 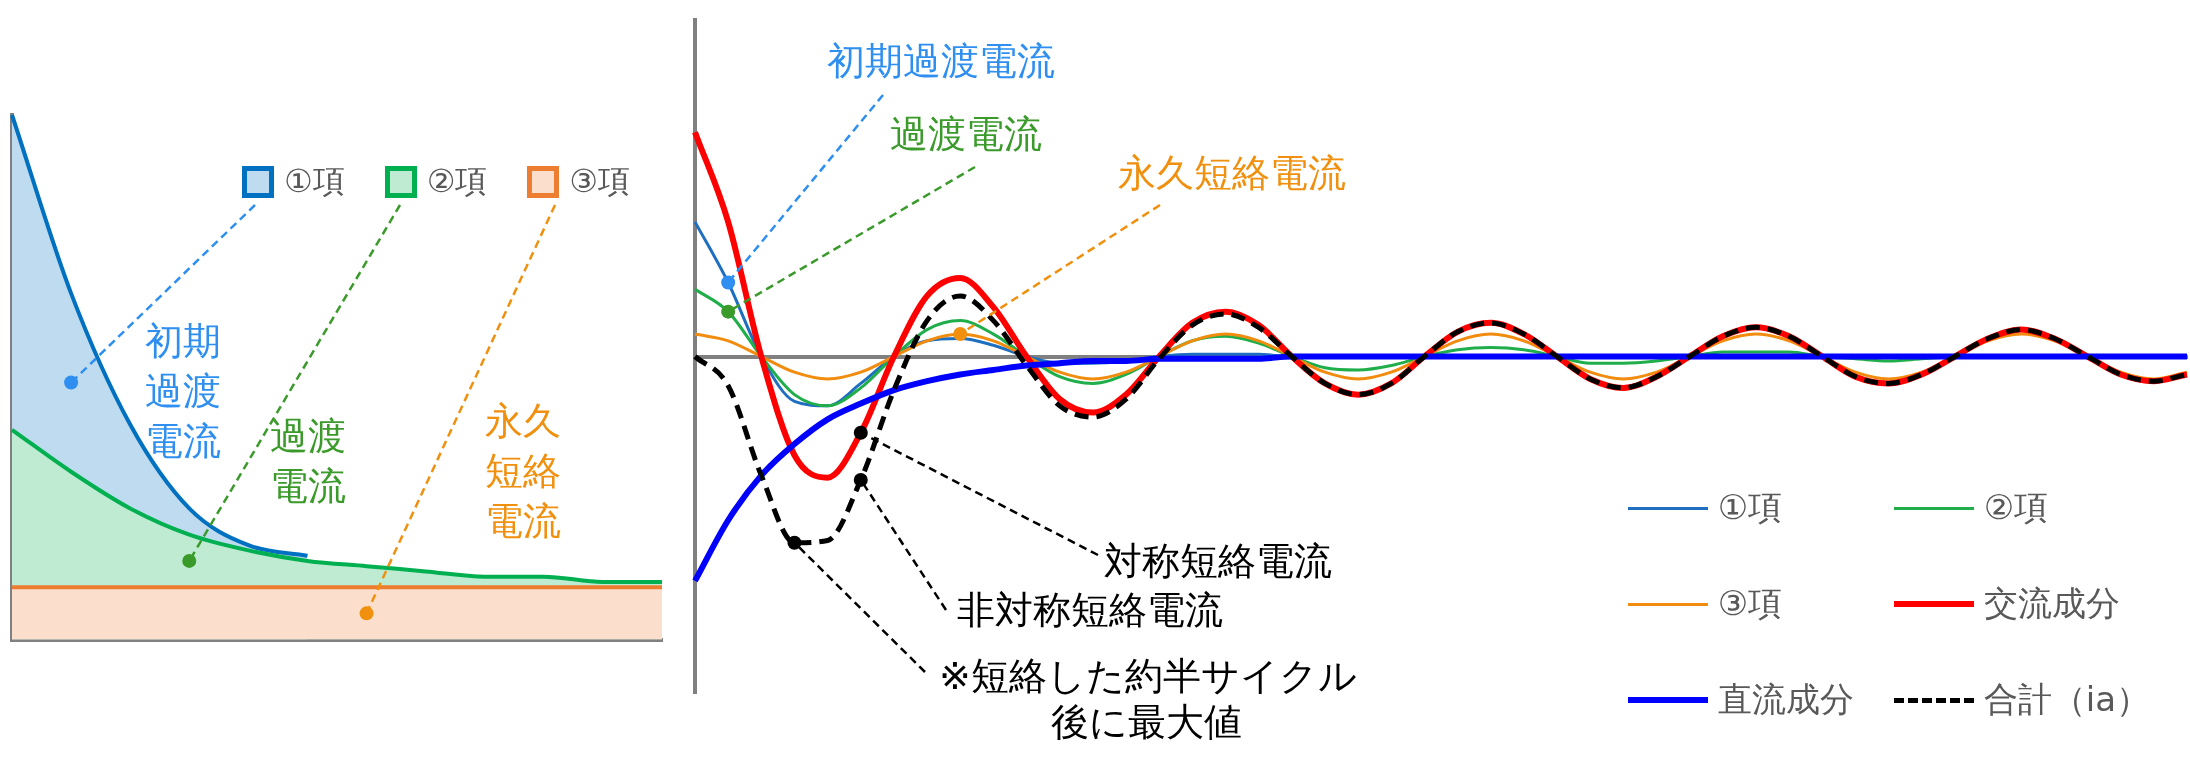 What do you see at coordinates (1090, 609) in the screenshot?
I see `text: 非対称短絡電流` at bounding box center [1090, 609].